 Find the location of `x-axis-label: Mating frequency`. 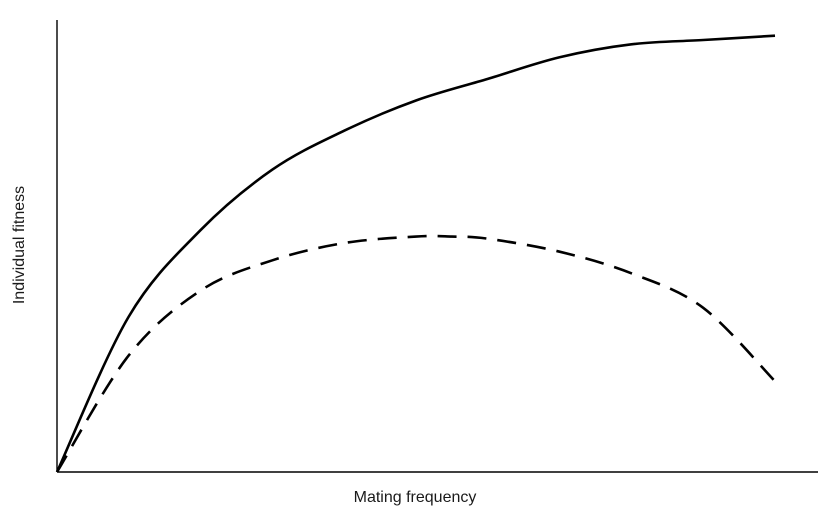

x-axis-label: Mating frequency is located at coordinates (415, 497).